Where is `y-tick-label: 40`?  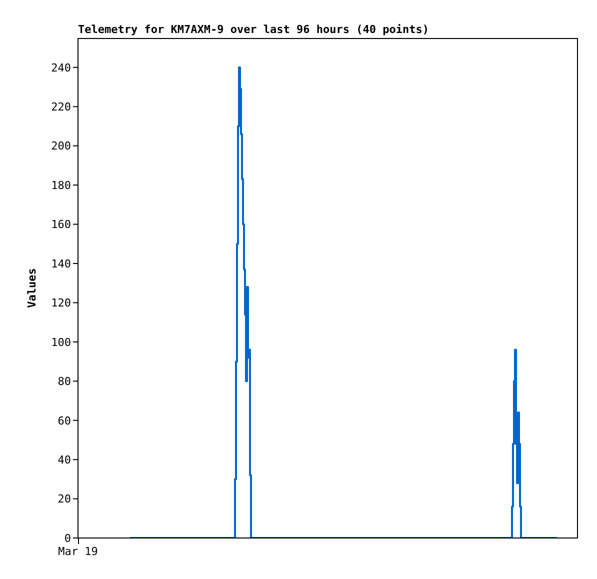 y-tick-label: 40 is located at coordinates (64, 459).